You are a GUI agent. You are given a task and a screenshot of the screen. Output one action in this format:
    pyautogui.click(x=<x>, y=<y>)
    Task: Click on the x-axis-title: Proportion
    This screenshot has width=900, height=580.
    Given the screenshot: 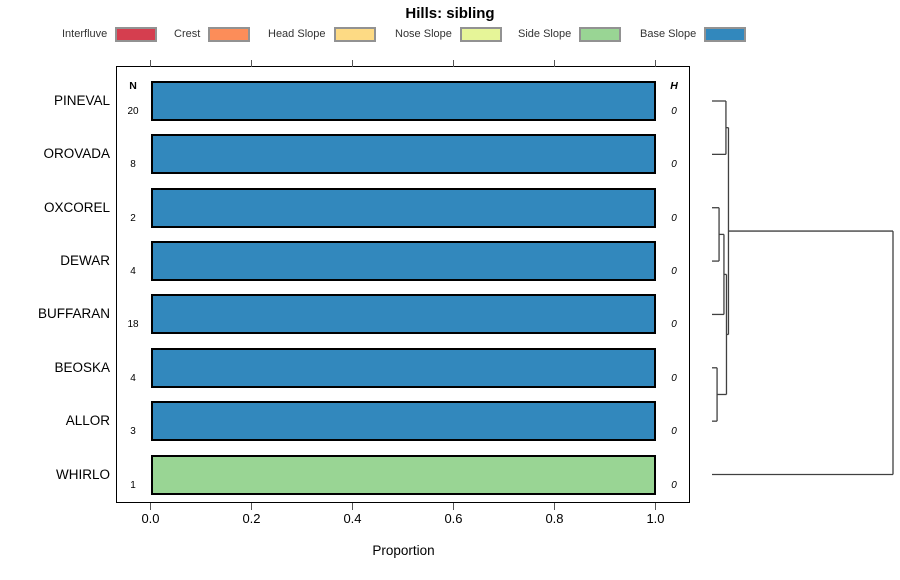 What is the action you would take?
    pyautogui.click(x=403, y=550)
    